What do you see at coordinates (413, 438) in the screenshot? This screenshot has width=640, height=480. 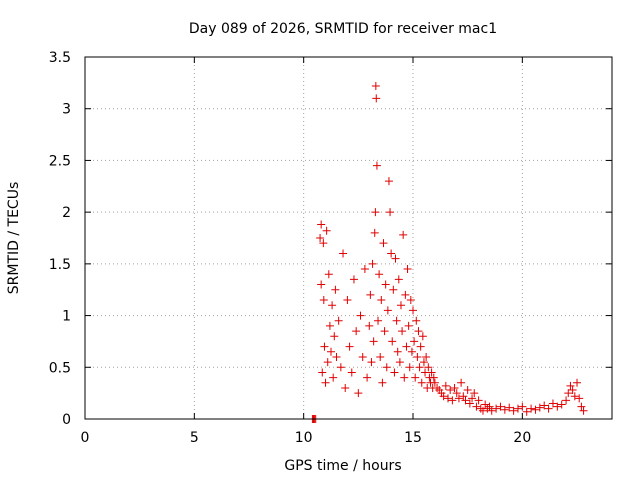 I see `x-tick-label: 15` at bounding box center [413, 438].